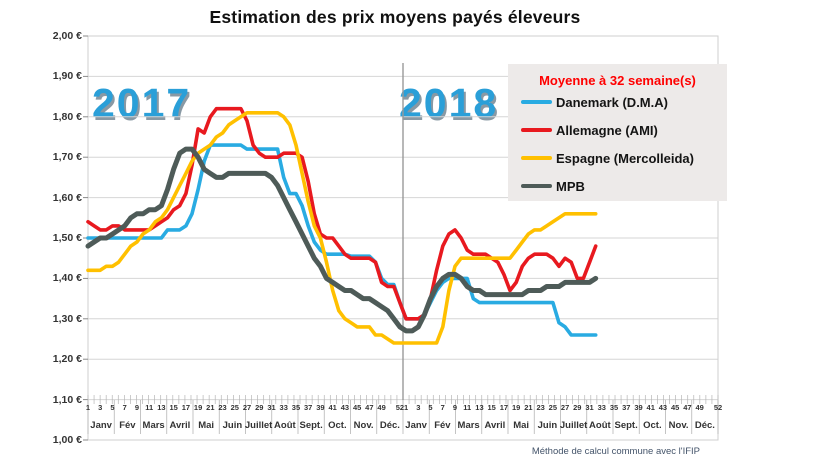 This screenshot has width=820, height=461. I want to click on legend-item: Danemark (D.M.A), so click(617, 102).